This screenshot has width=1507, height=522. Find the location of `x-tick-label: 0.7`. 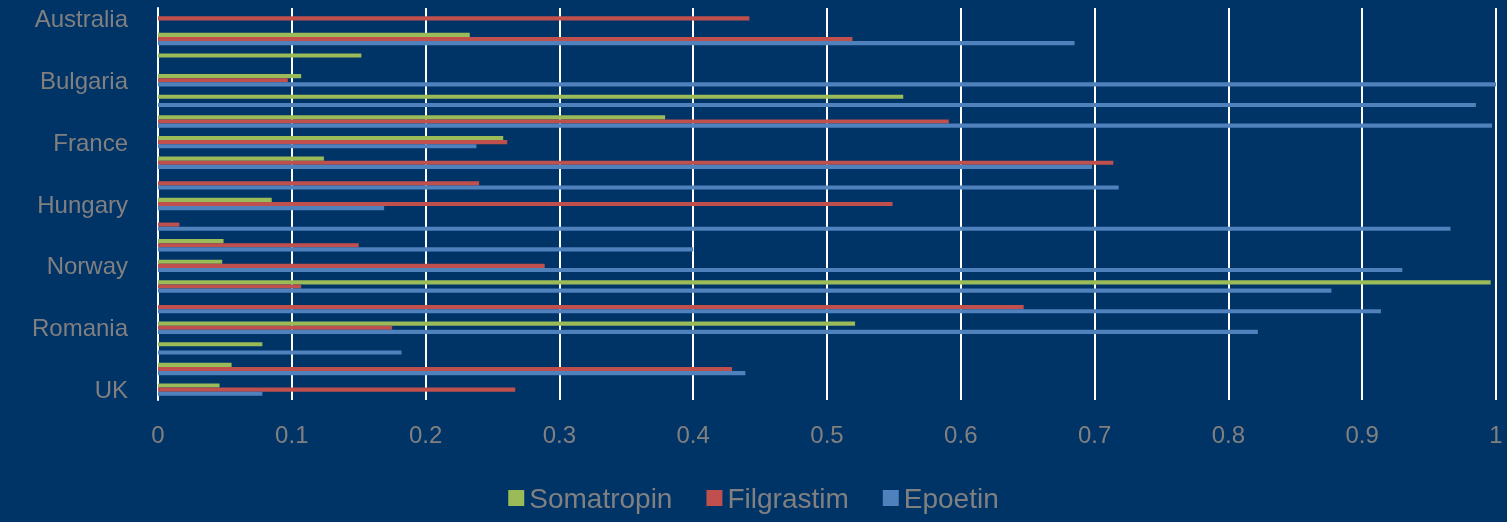

x-tick-label: 0.7 is located at coordinates (1094, 434).